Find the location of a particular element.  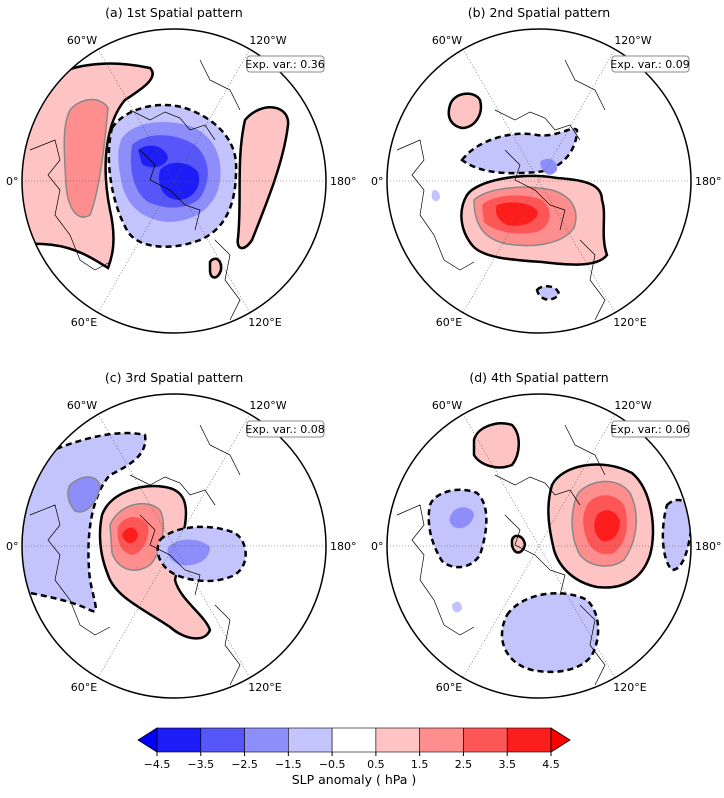

colorbar-extend-max is located at coordinates (560, 740).